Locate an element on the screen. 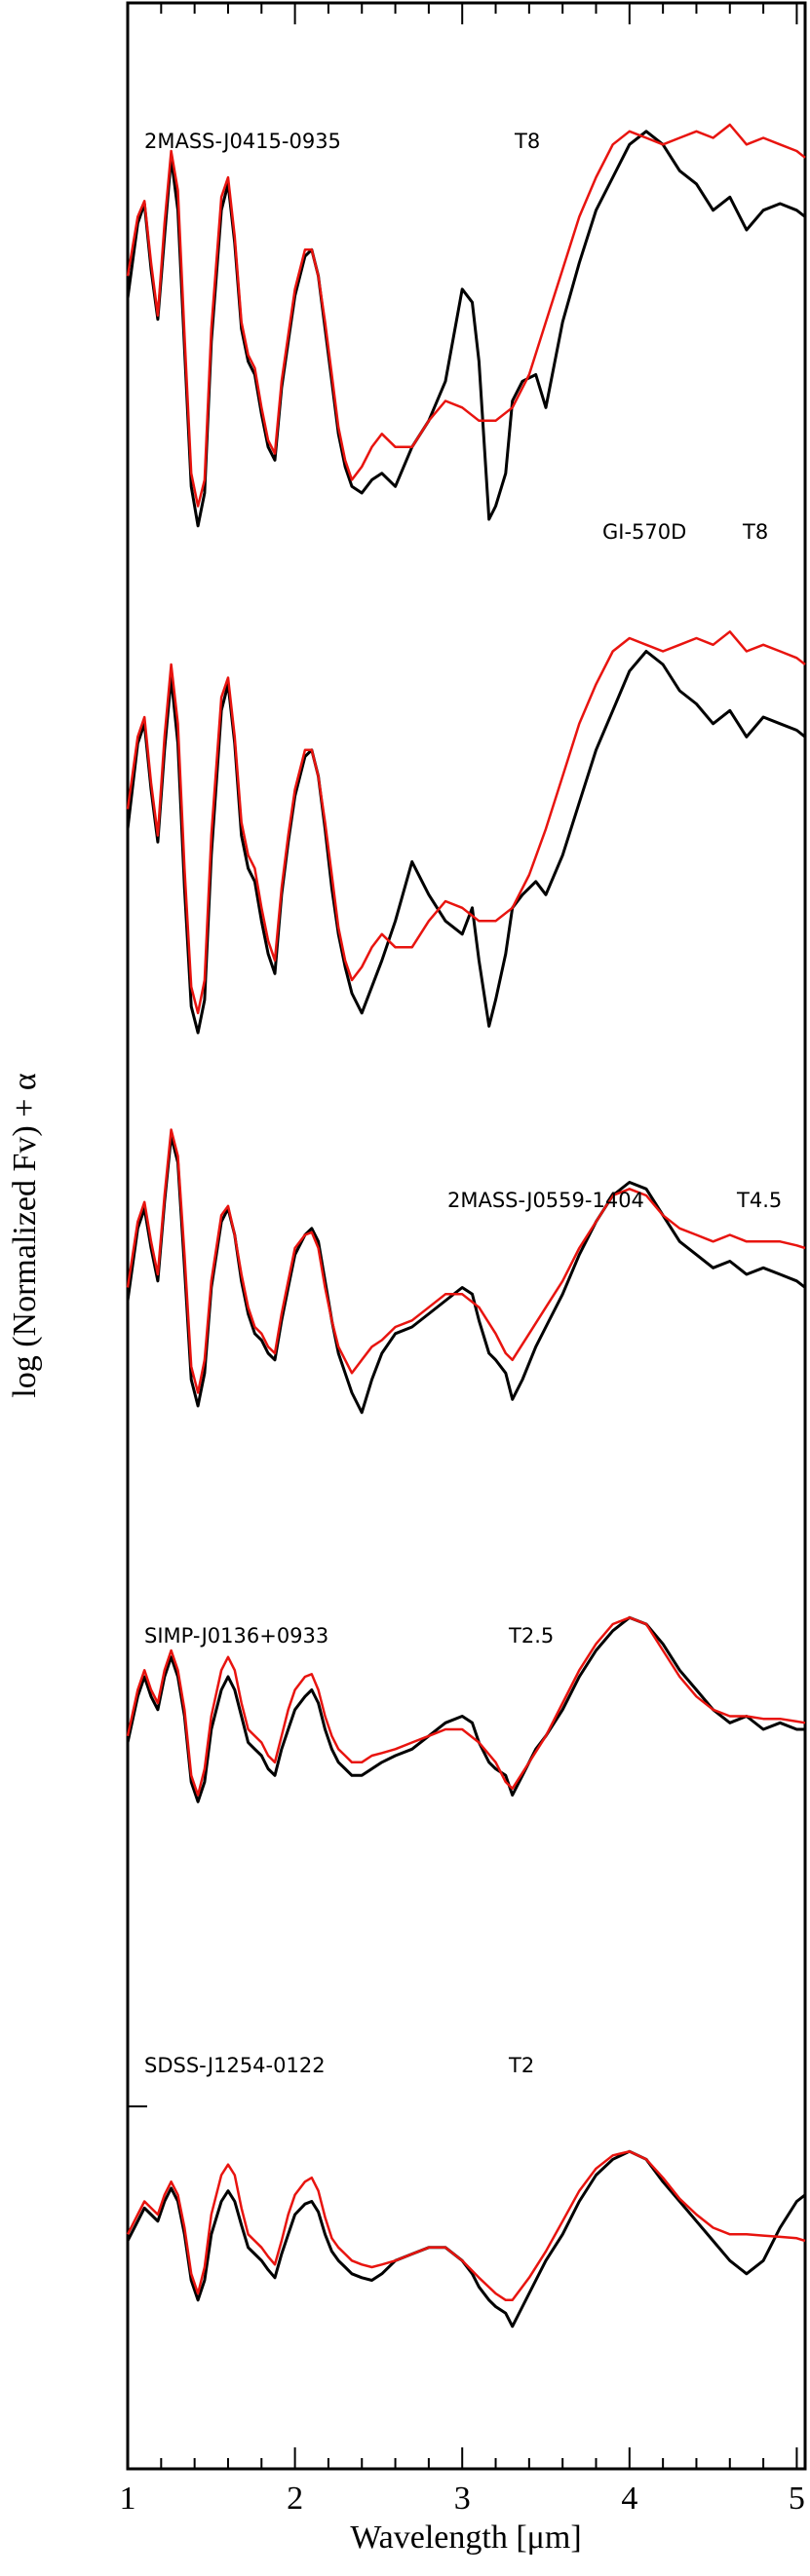 The width and height of the screenshot is (810, 2576). panel-spectral-type: T2 is located at coordinates (521, 2065).